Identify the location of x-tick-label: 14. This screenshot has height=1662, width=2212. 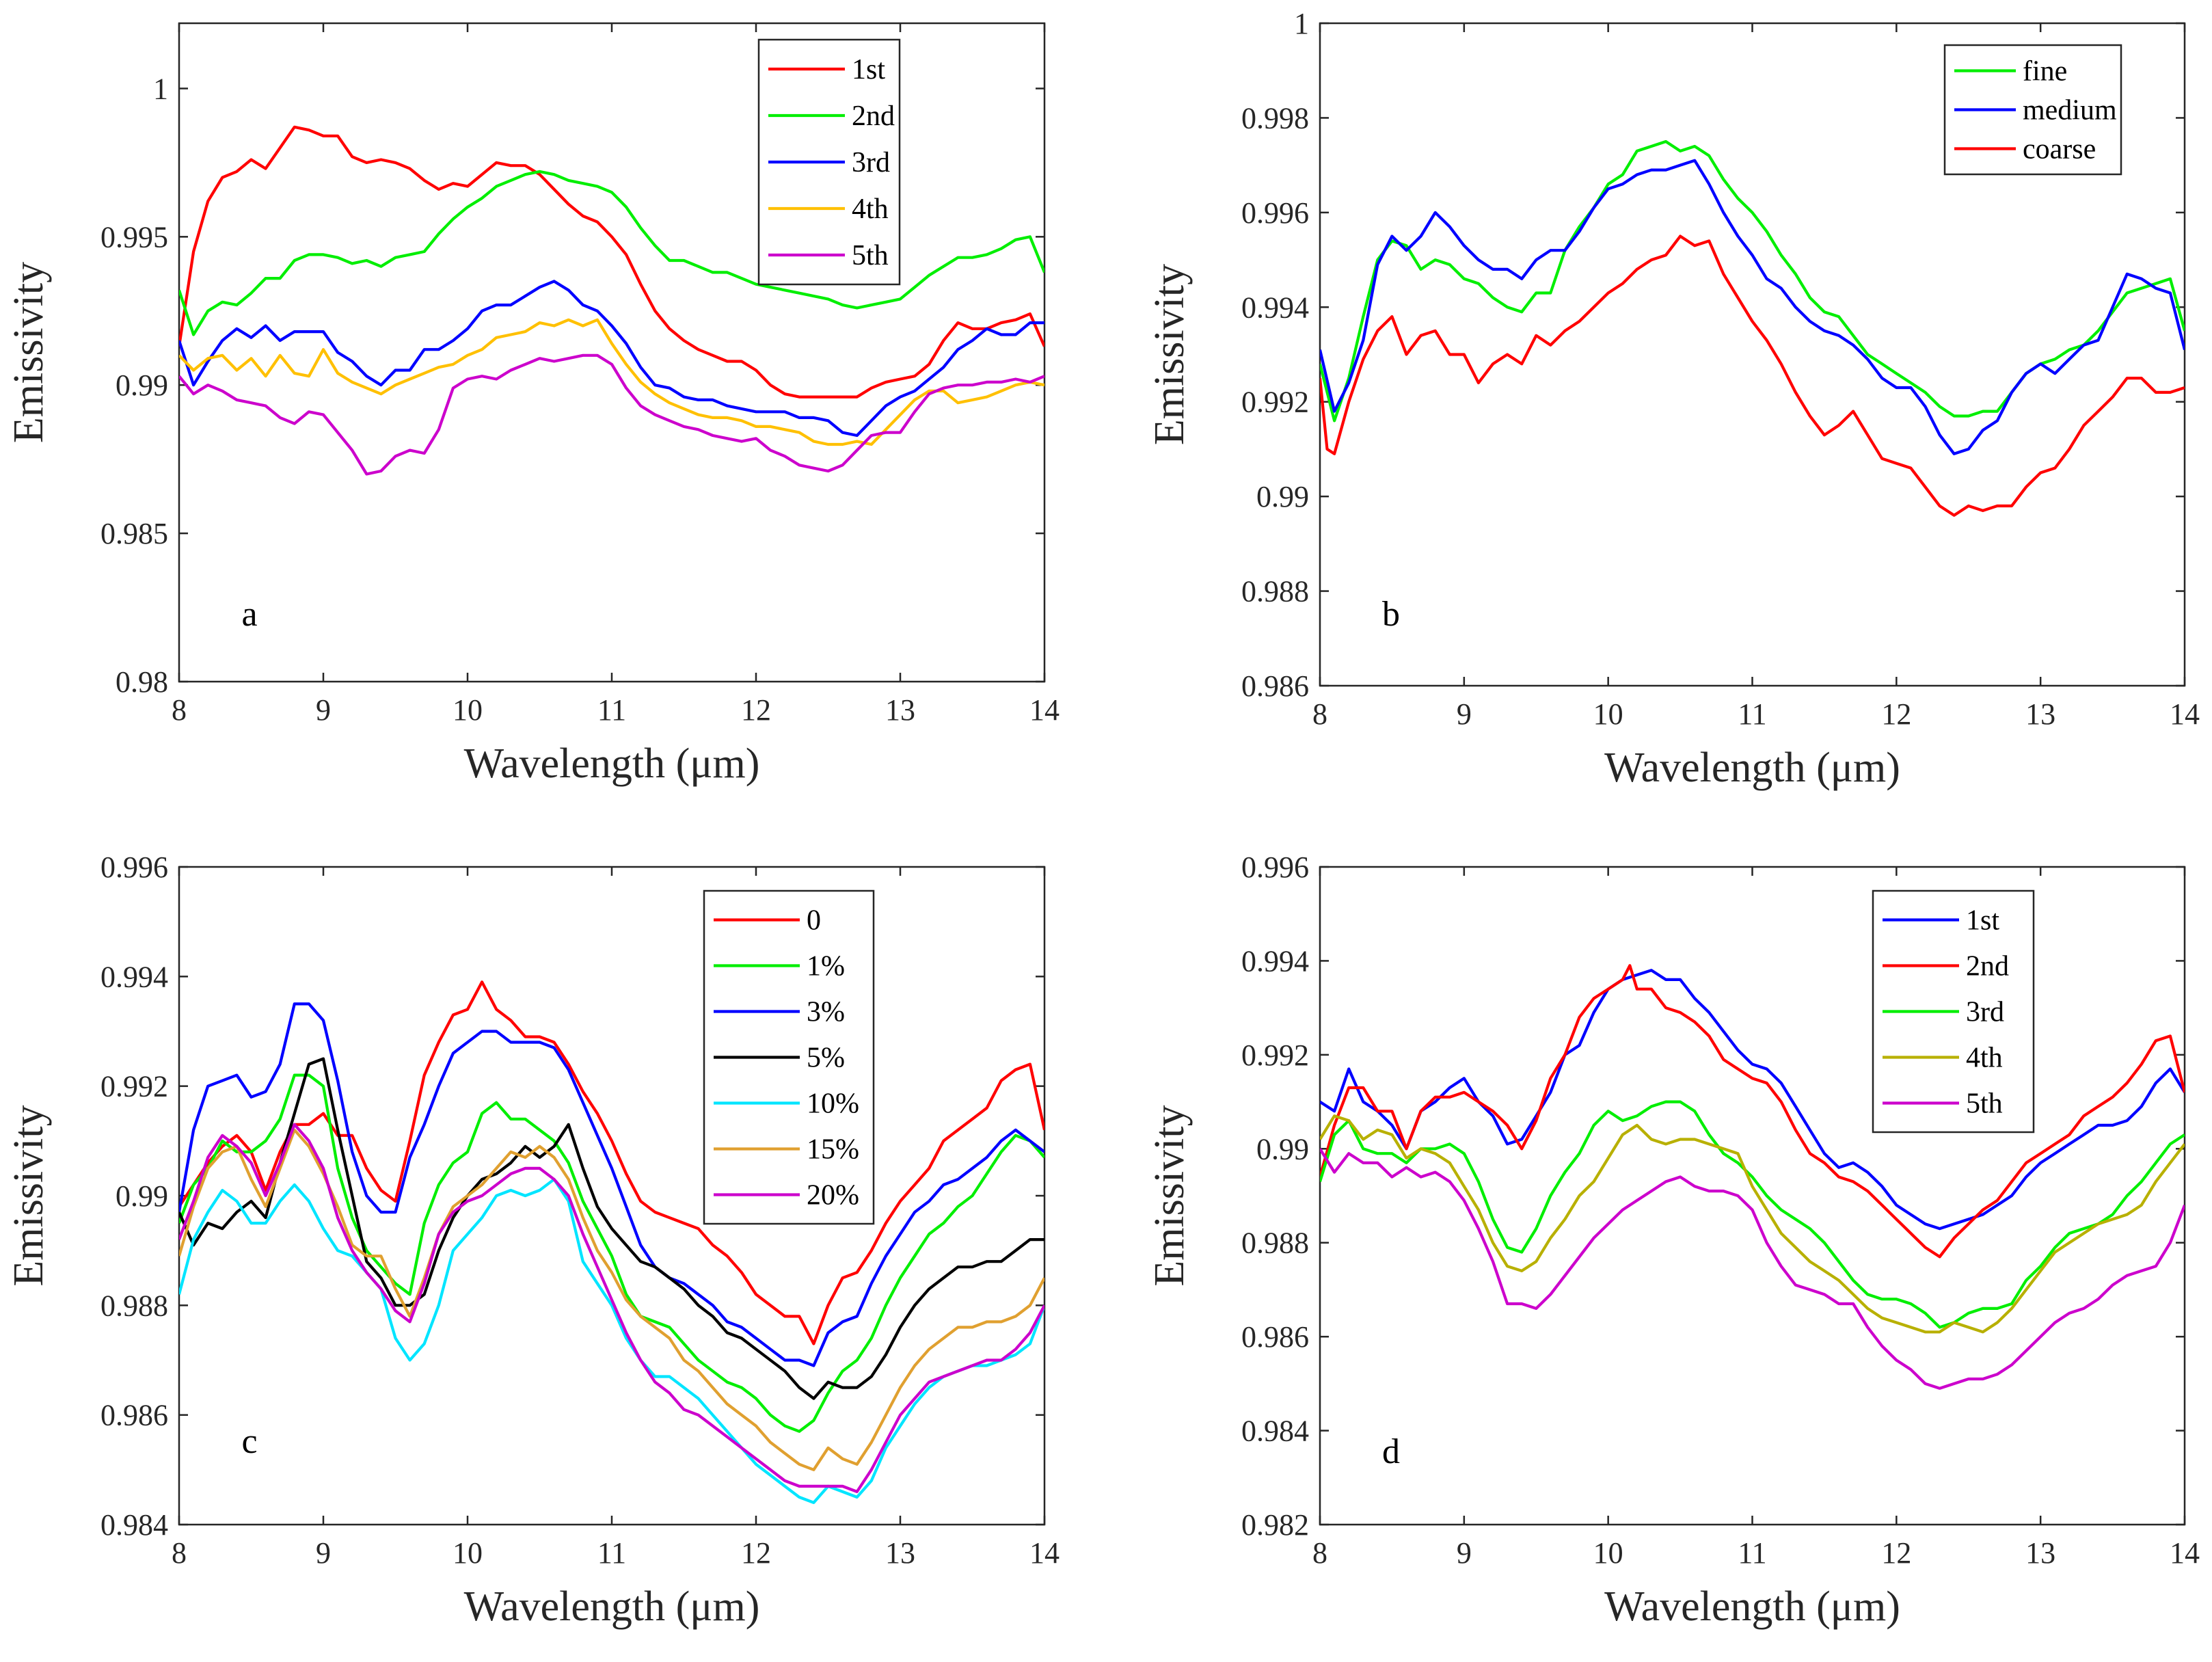
(2185, 714).